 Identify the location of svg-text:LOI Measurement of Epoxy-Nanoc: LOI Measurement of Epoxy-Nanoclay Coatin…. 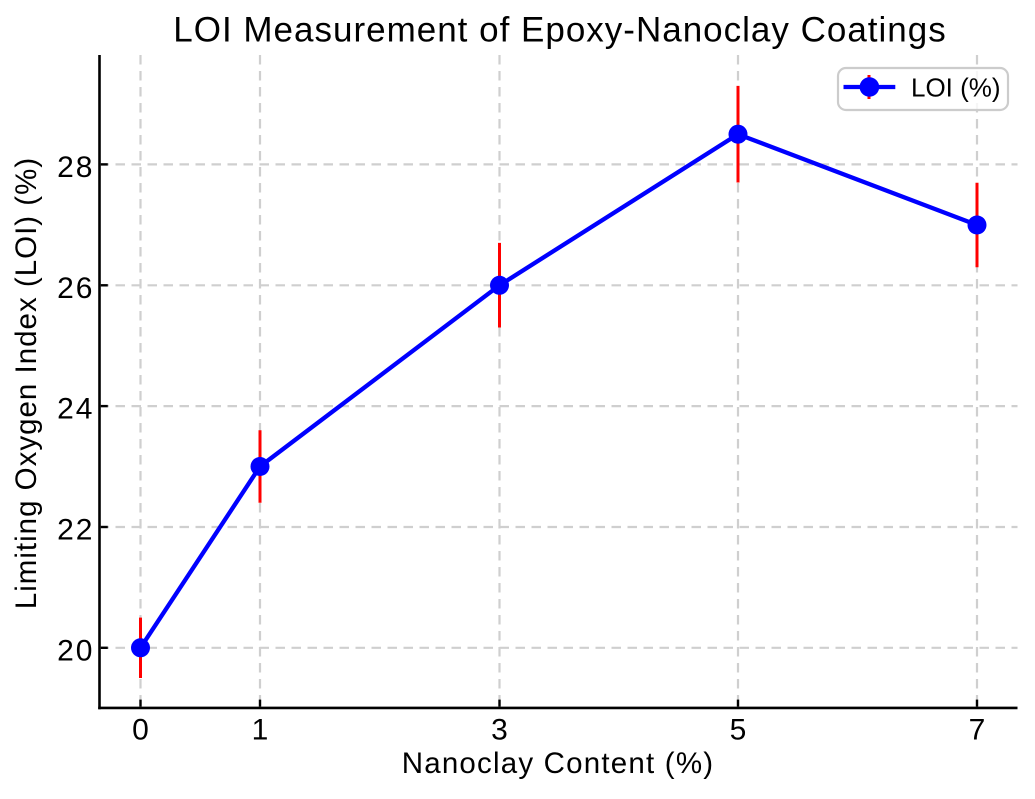
(559, 30).